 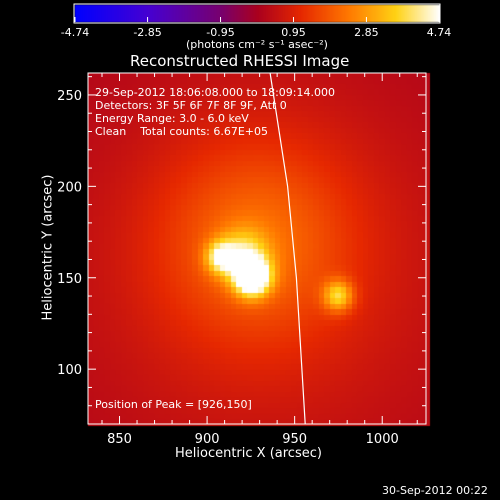 What do you see at coordinates (119, 439) in the screenshot?
I see `x-tick-label: 850` at bounding box center [119, 439].